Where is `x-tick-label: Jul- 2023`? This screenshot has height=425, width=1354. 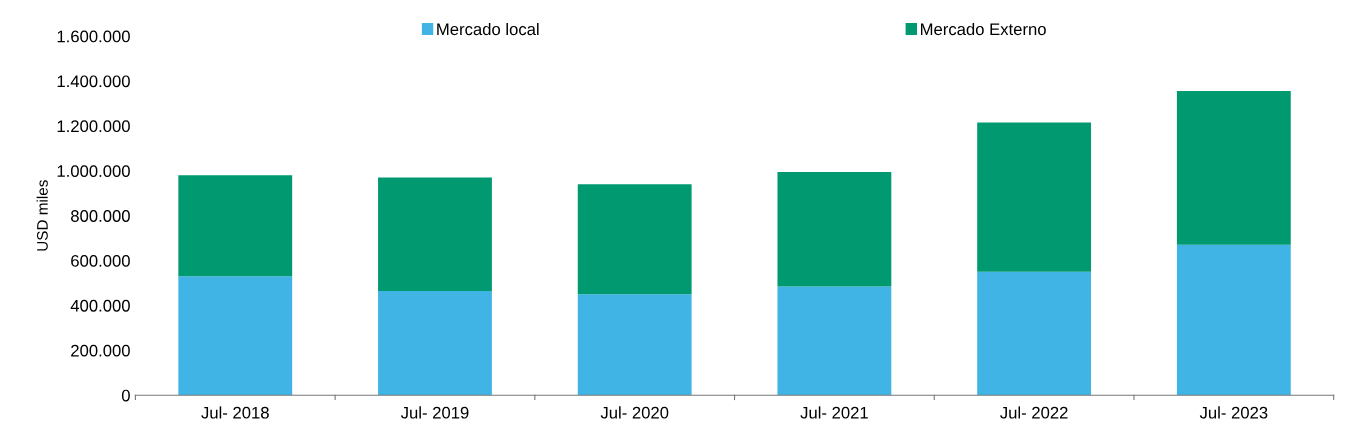
x-tick-label: Jul- 2023 is located at coordinates (1233, 412).